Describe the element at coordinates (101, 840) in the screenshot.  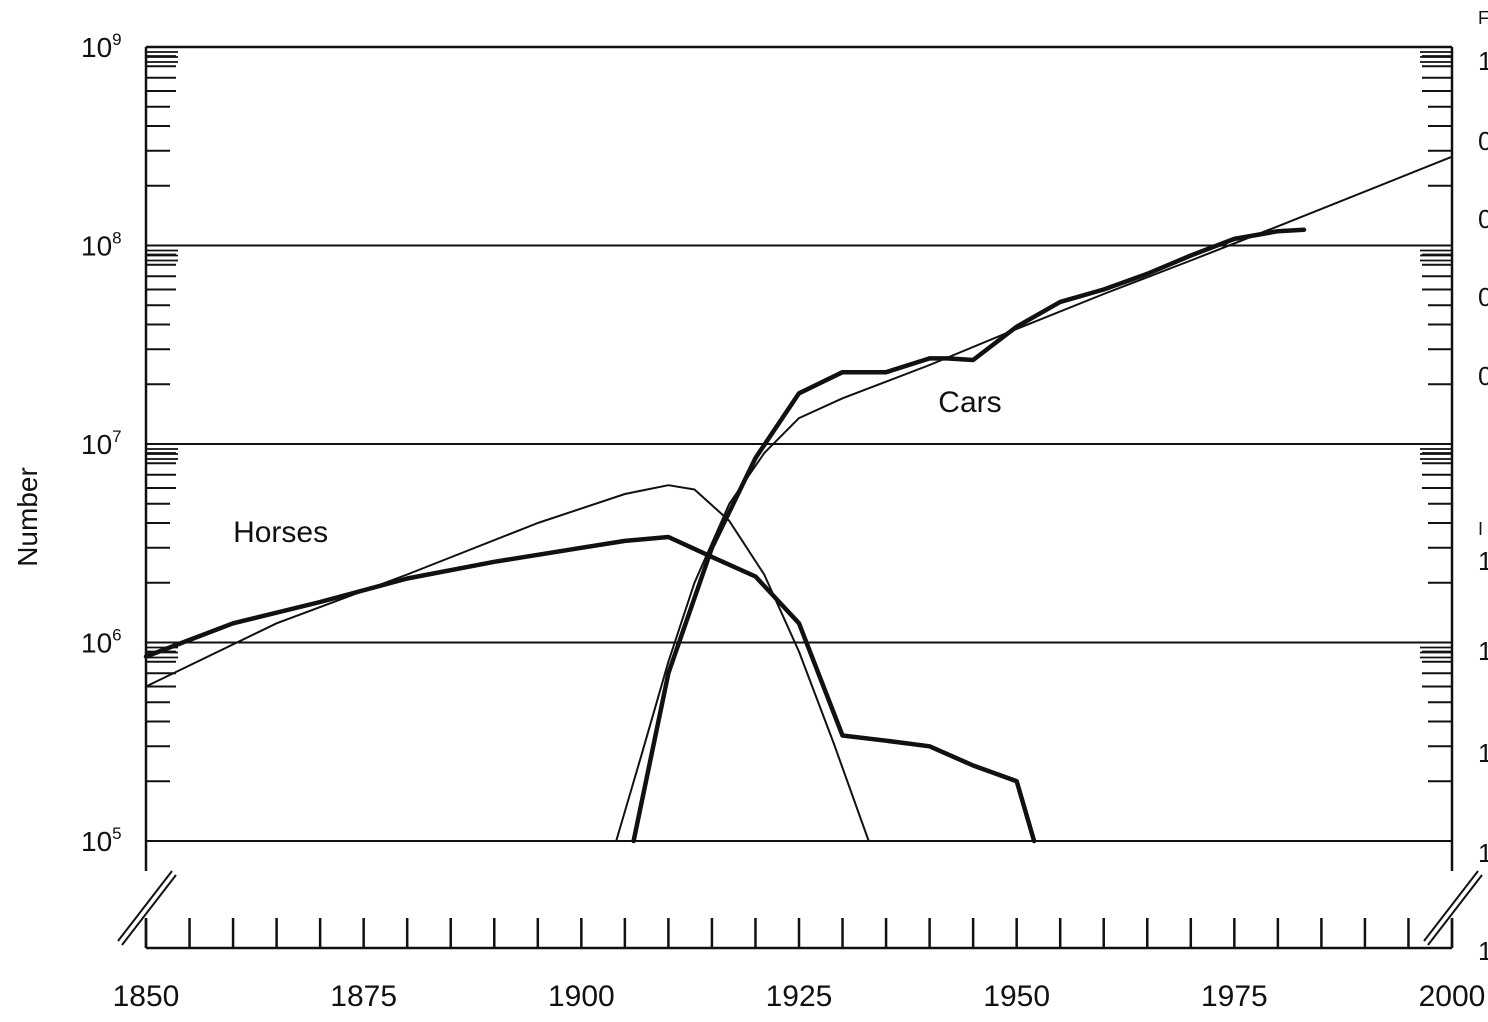
I see `y-tick-label: 10⁵` at that location.